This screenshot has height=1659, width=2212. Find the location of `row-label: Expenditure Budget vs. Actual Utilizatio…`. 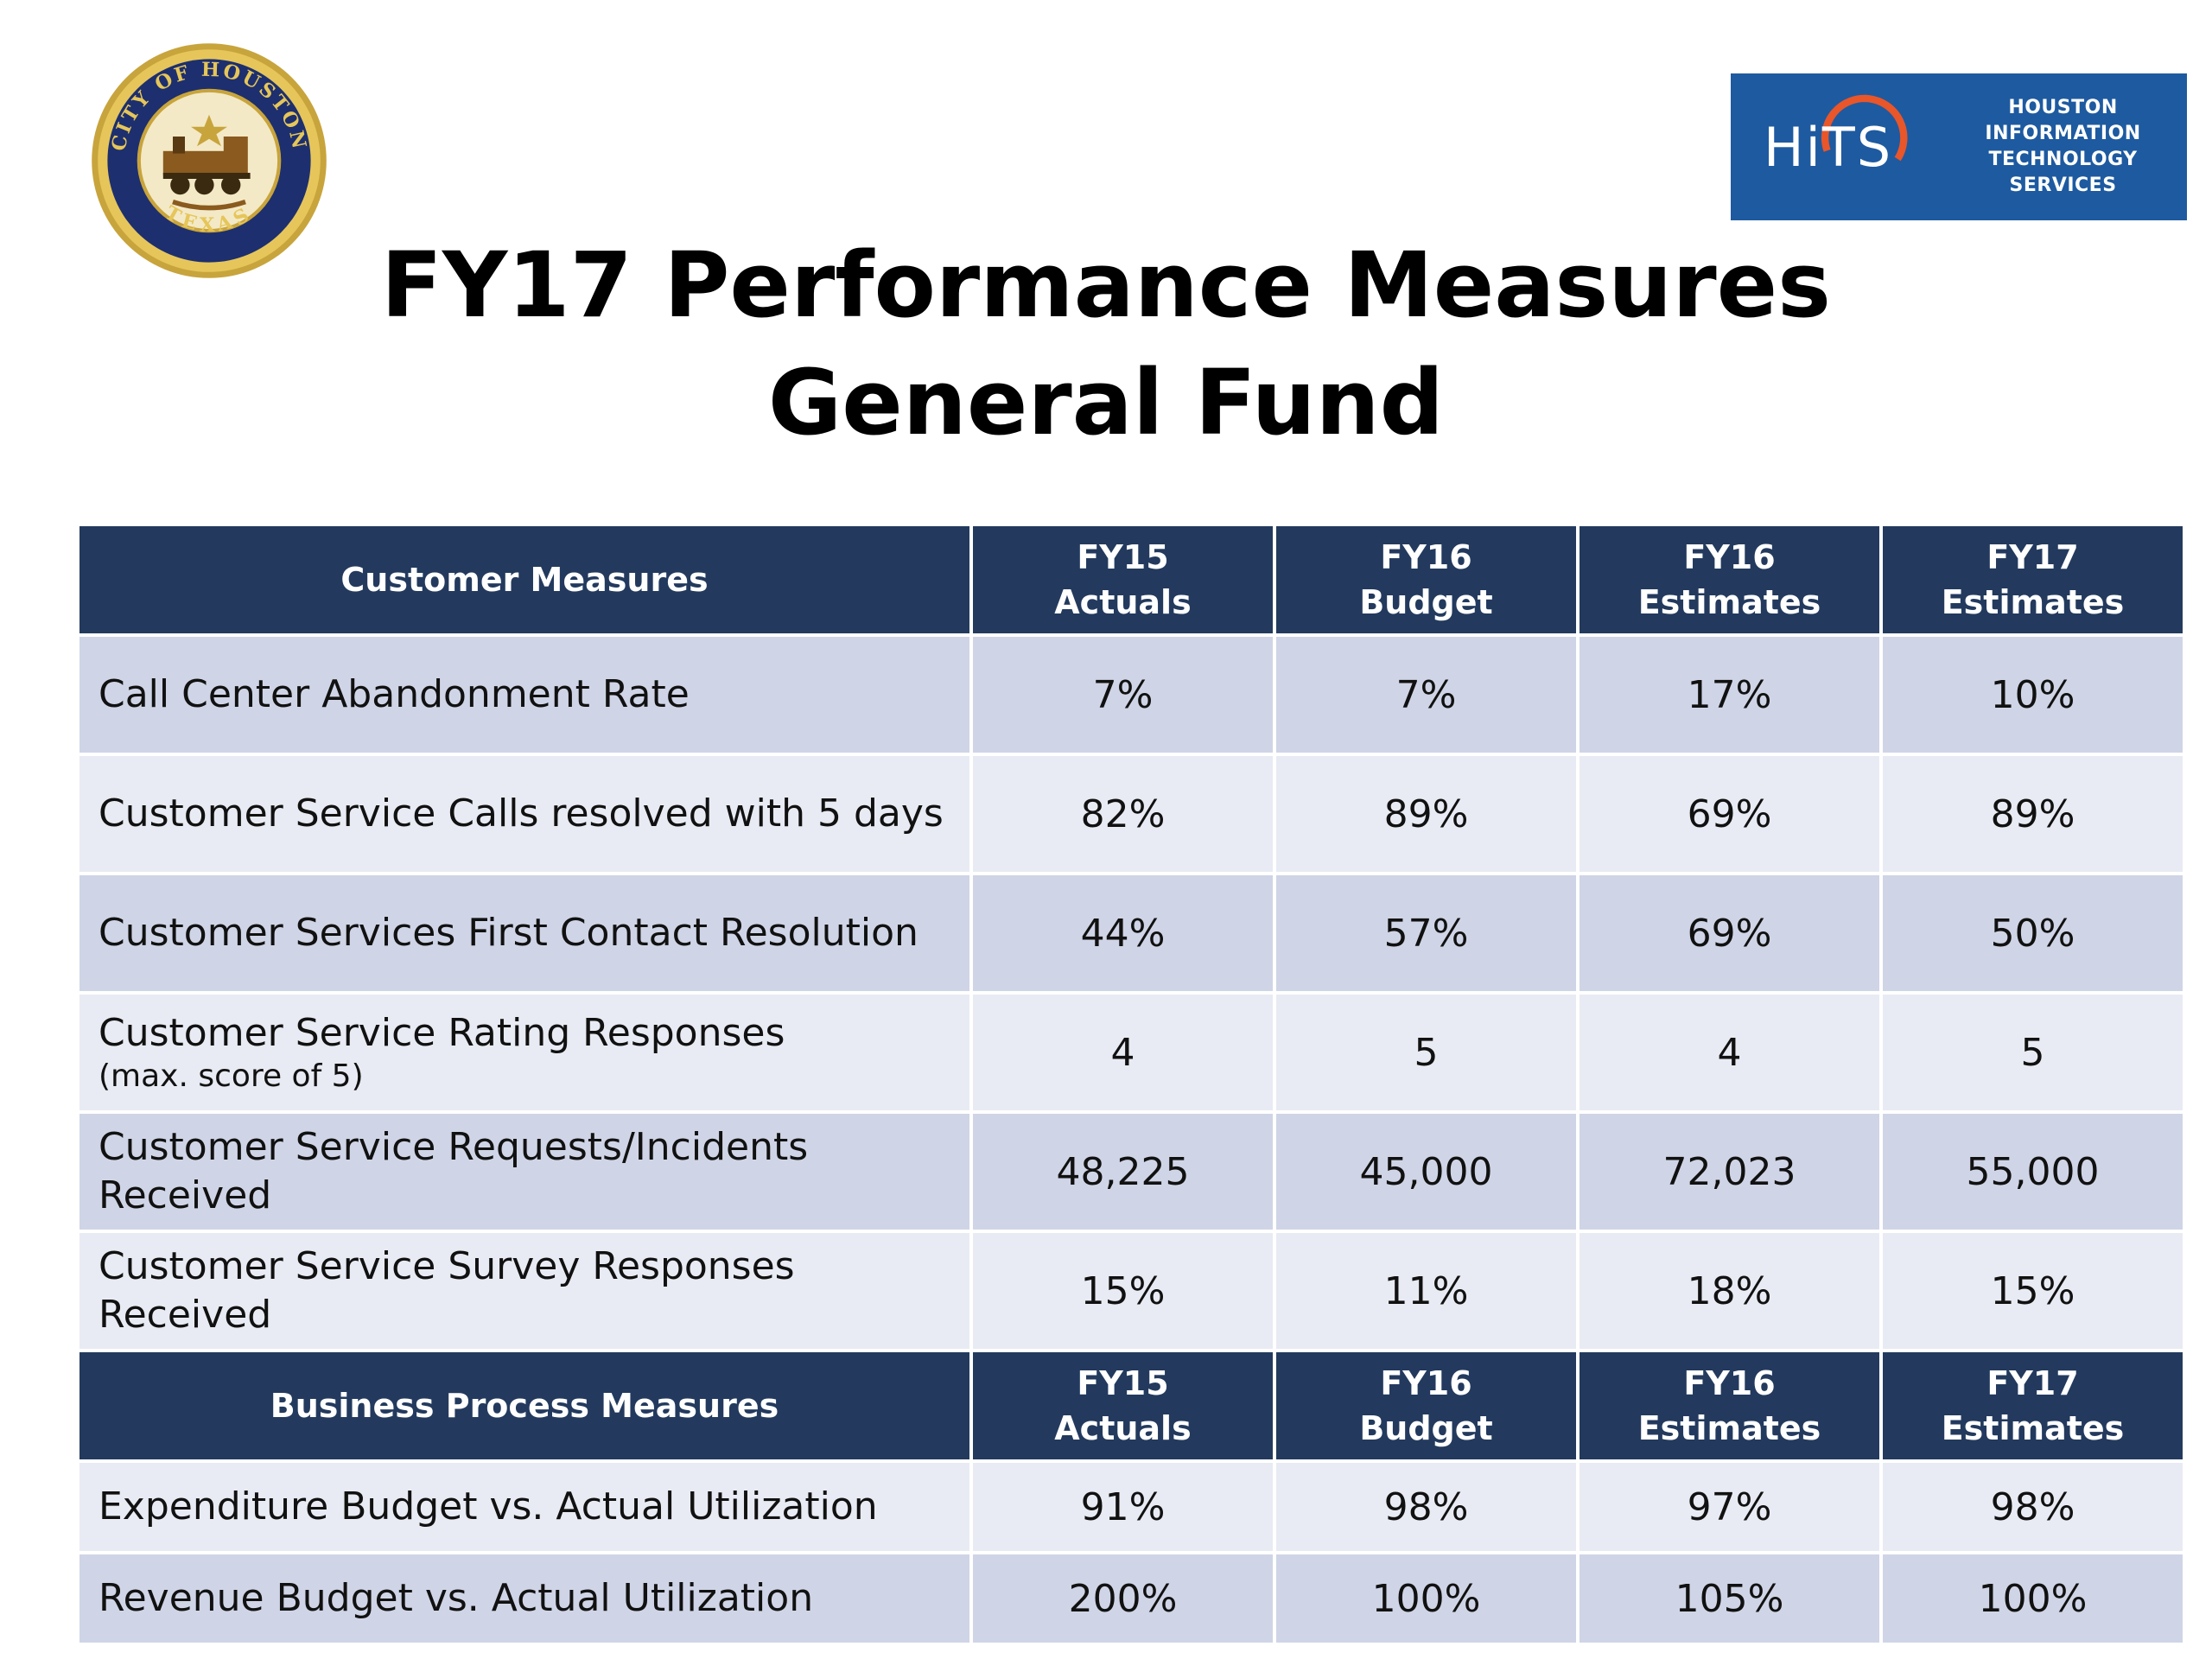

row-label: Expenditure Budget vs. Actual Utilizatio… is located at coordinates (524, 1506).